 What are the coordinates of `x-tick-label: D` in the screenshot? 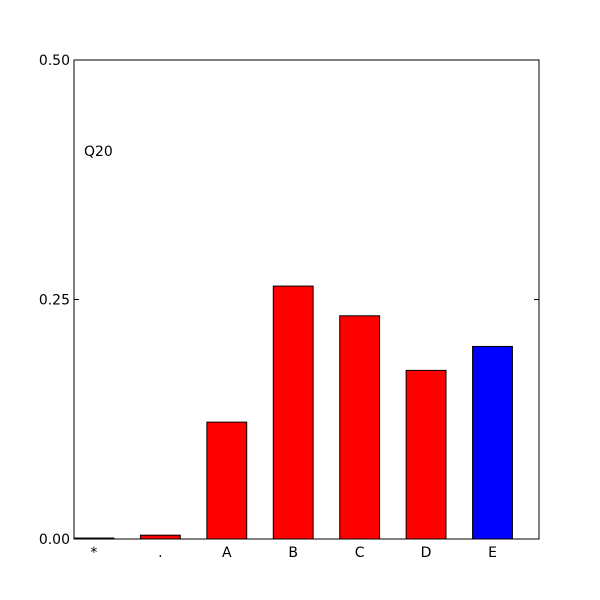 It's located at (426, 553).